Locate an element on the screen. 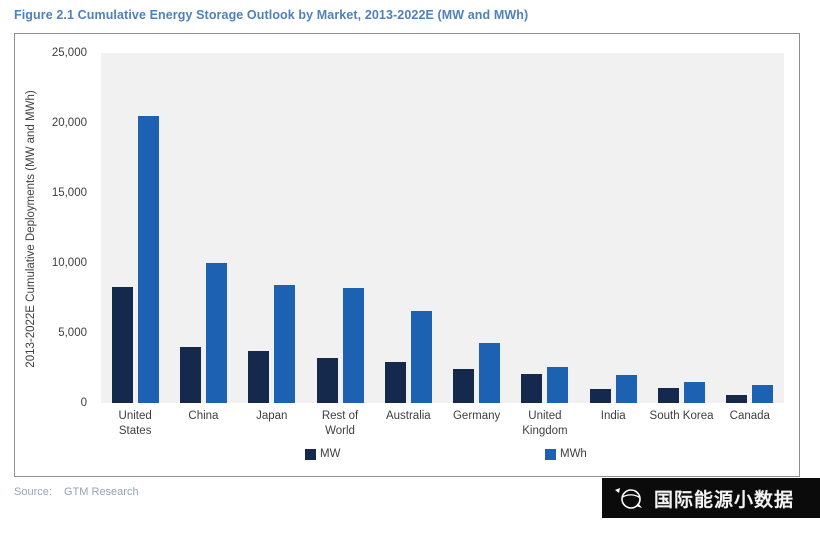 The image size is (820, 533). y-tick-label: 0 is located at coordinates (83, 403).